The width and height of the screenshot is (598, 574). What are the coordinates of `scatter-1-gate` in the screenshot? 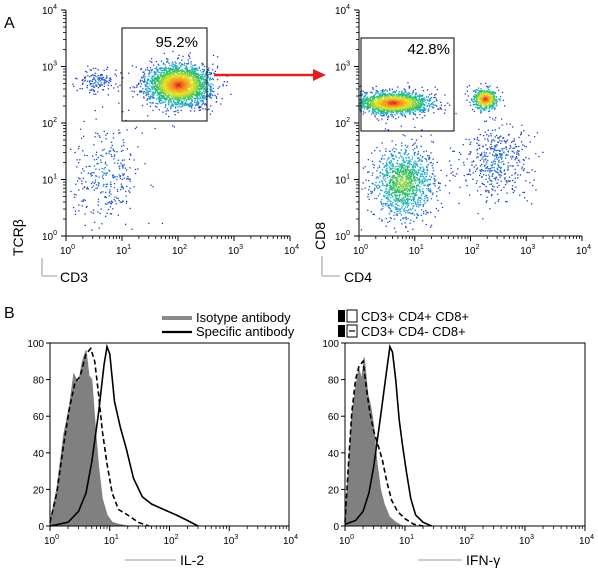 It's located at (164, 74).